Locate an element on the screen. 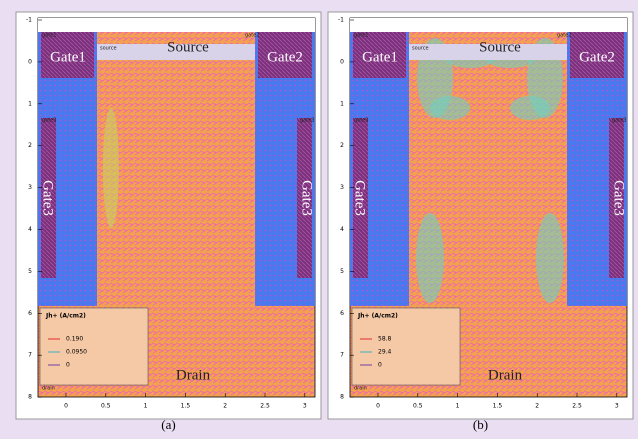 The height and width of the screenshot is (439, 638). legend-entry: 0.190 is located at coordinates (74, 339).